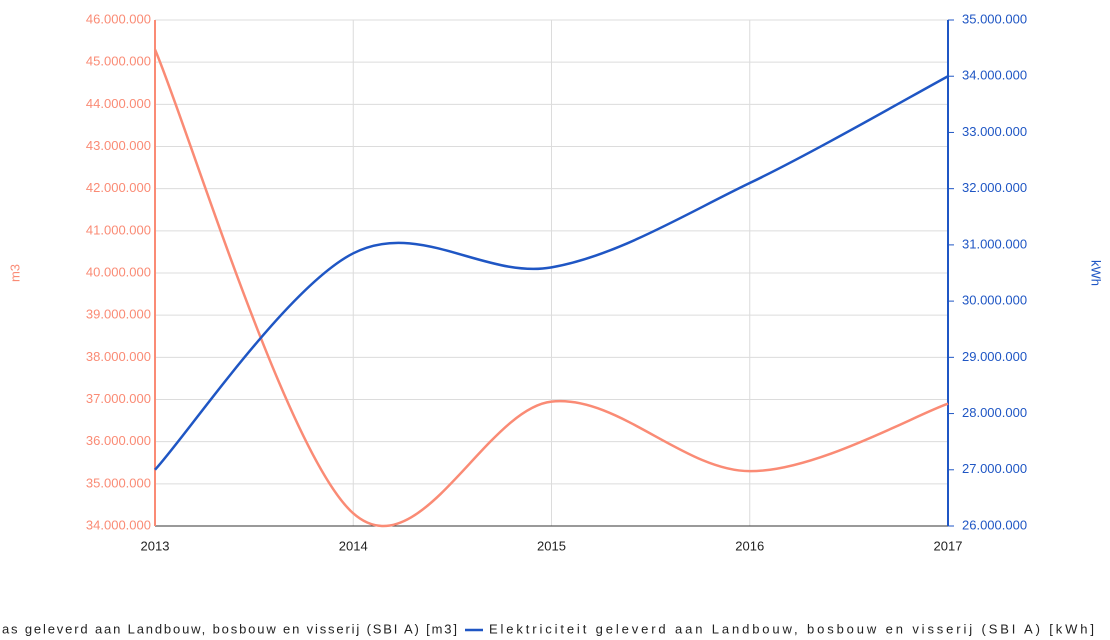  What do you see at coordinates (155, 545) in the screenshot?
I see `x-tick-label: 2013` at bounding box center [155, 545].